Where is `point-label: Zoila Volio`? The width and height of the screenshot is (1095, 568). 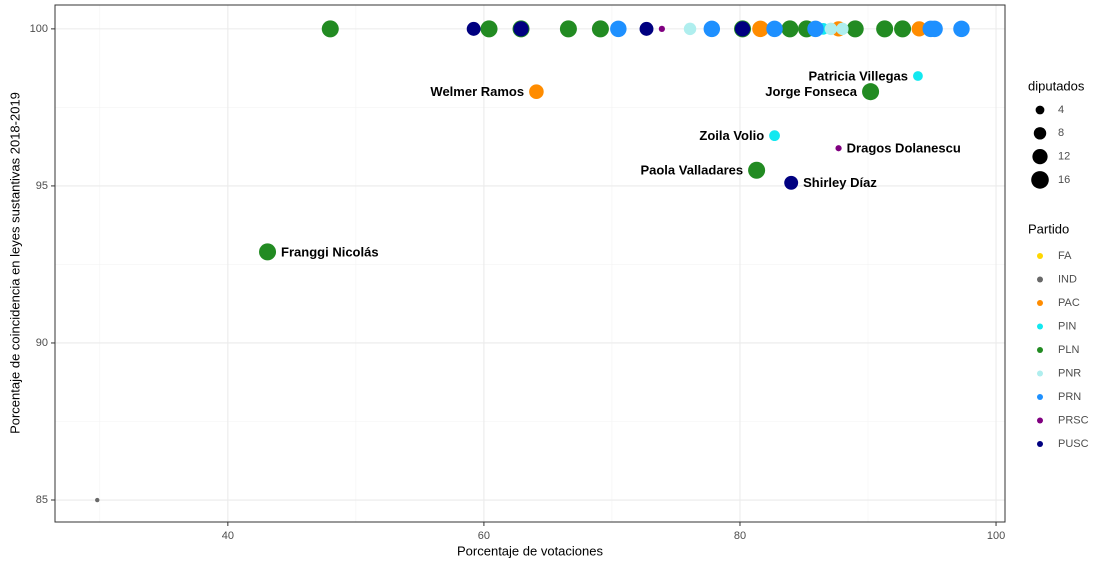 point-label: Zoila Volio is located at coordinates (731, 135).